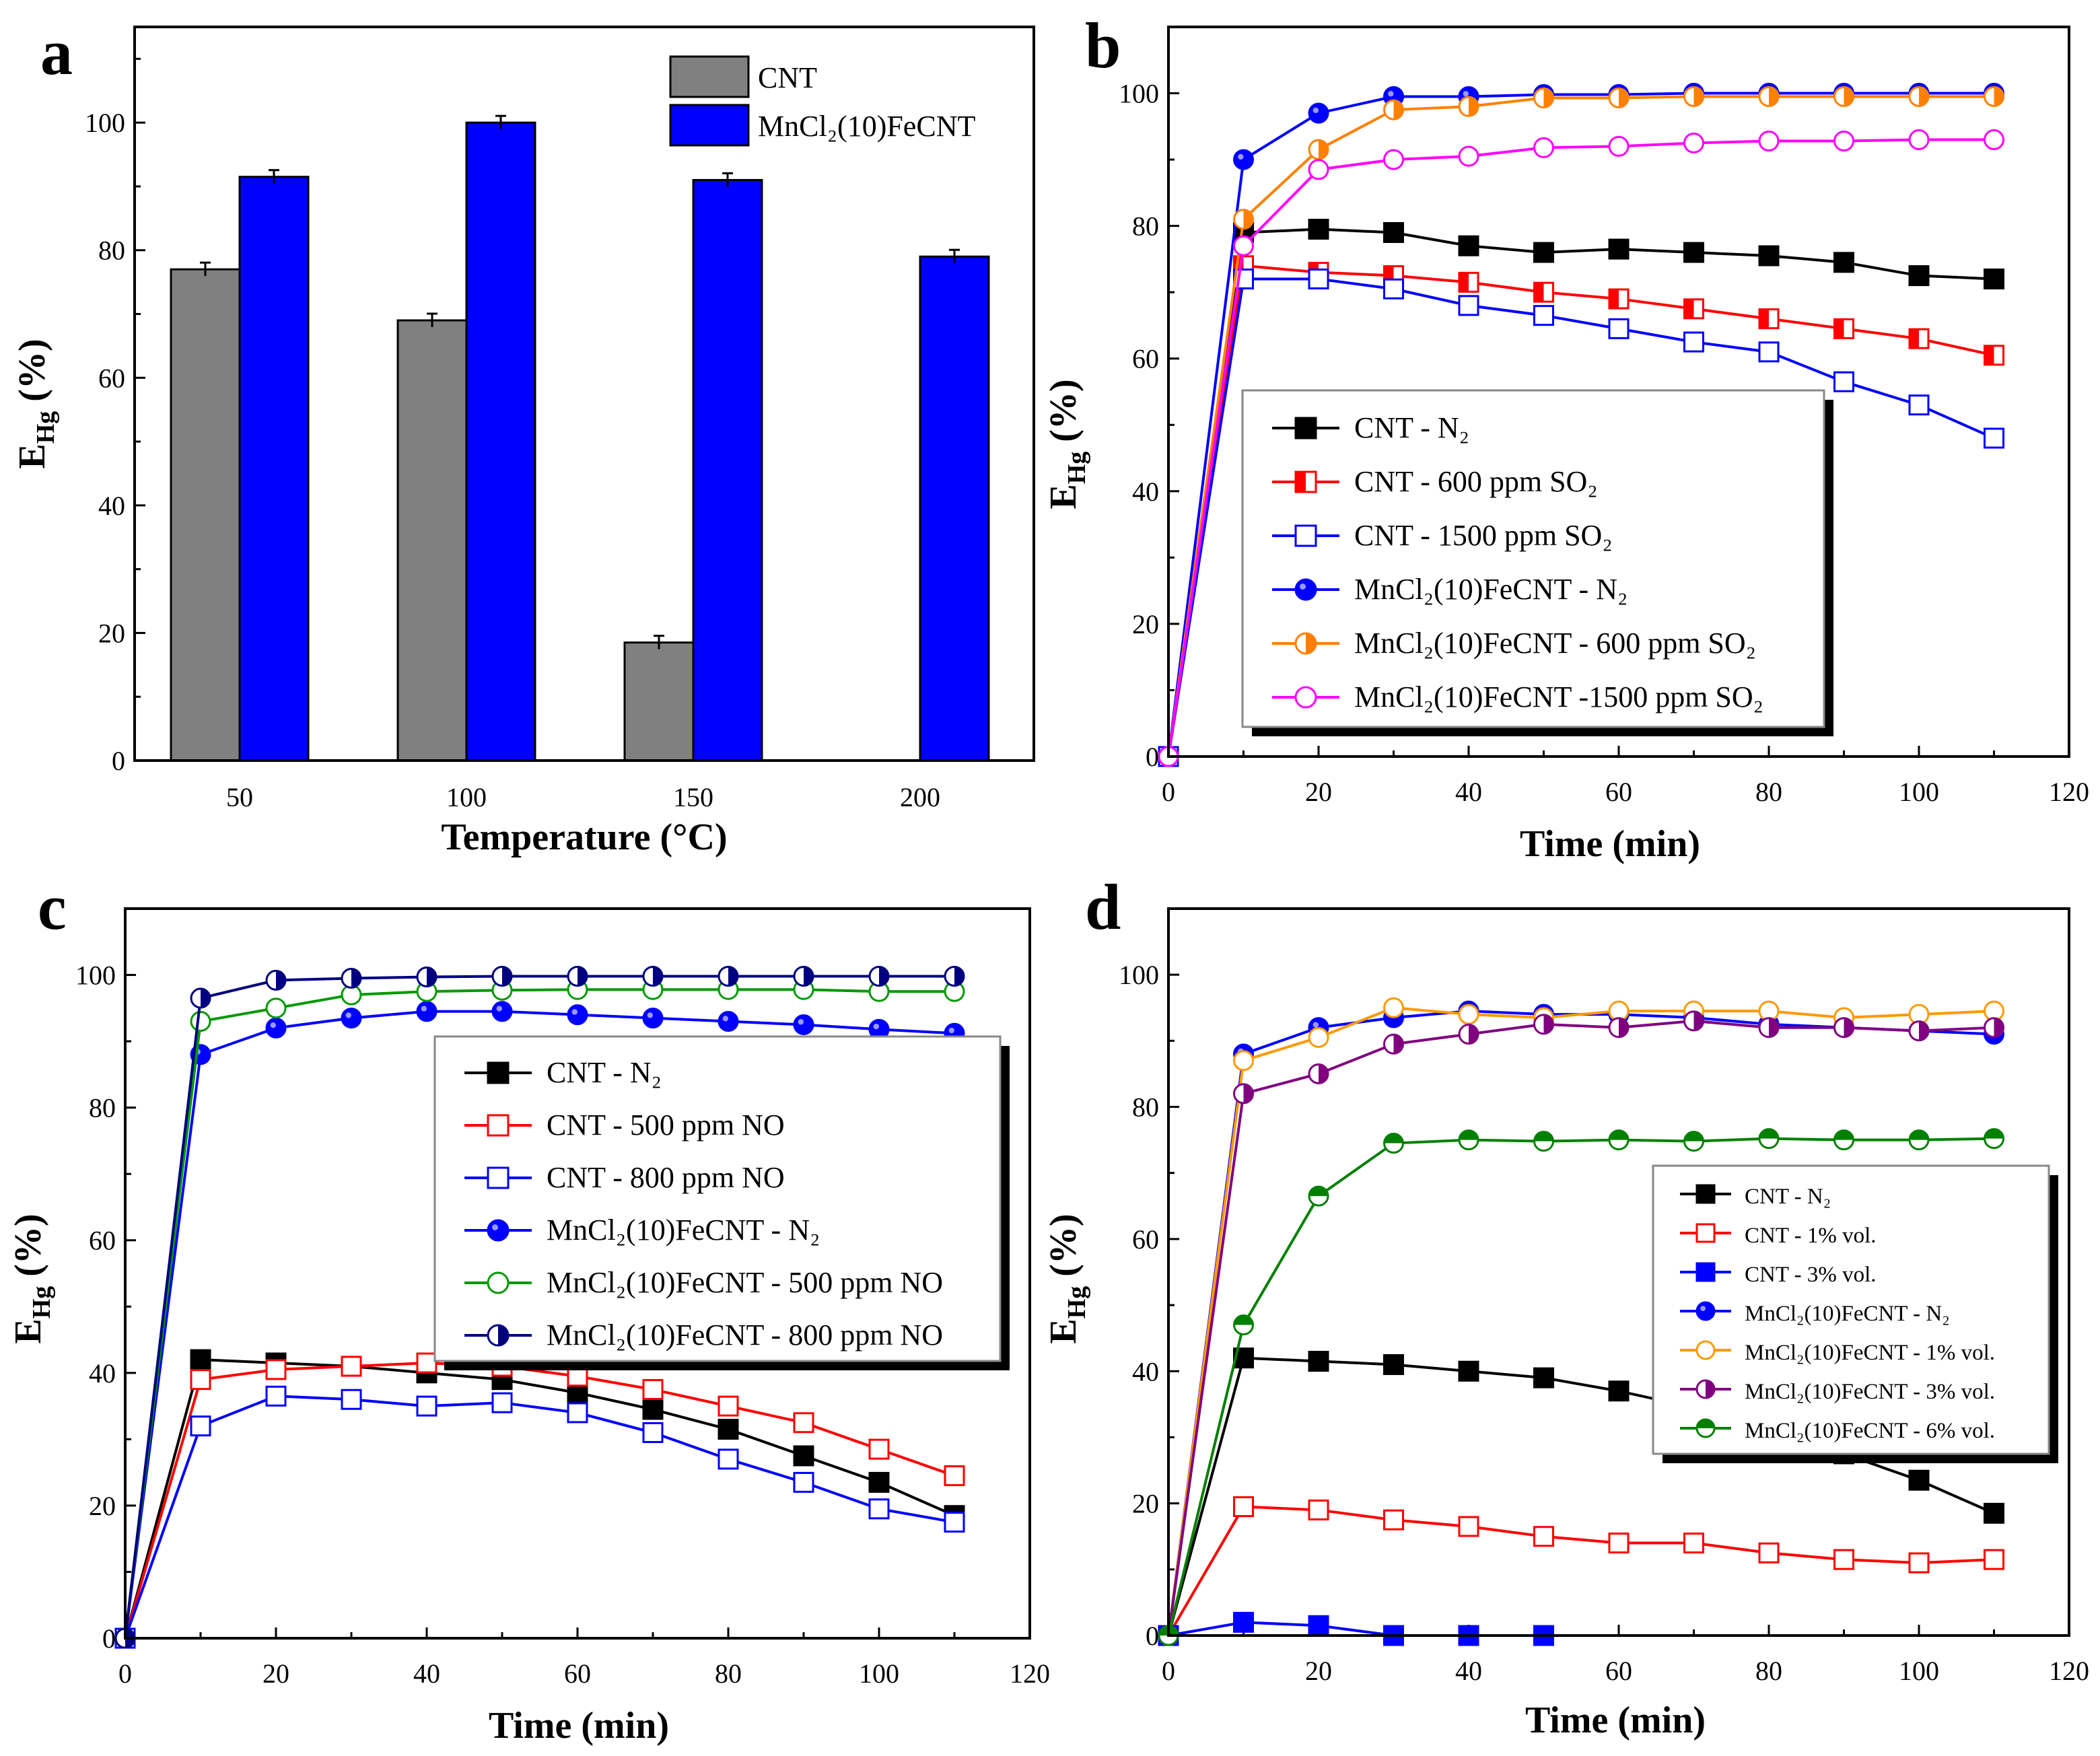  I want to click on panel-letter: b, so click(1103, 45).